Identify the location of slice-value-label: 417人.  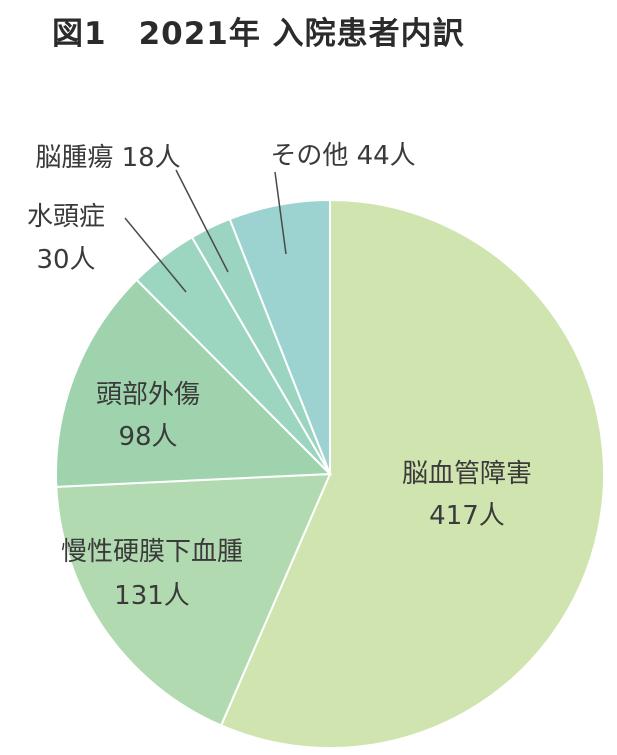
(467, 516).